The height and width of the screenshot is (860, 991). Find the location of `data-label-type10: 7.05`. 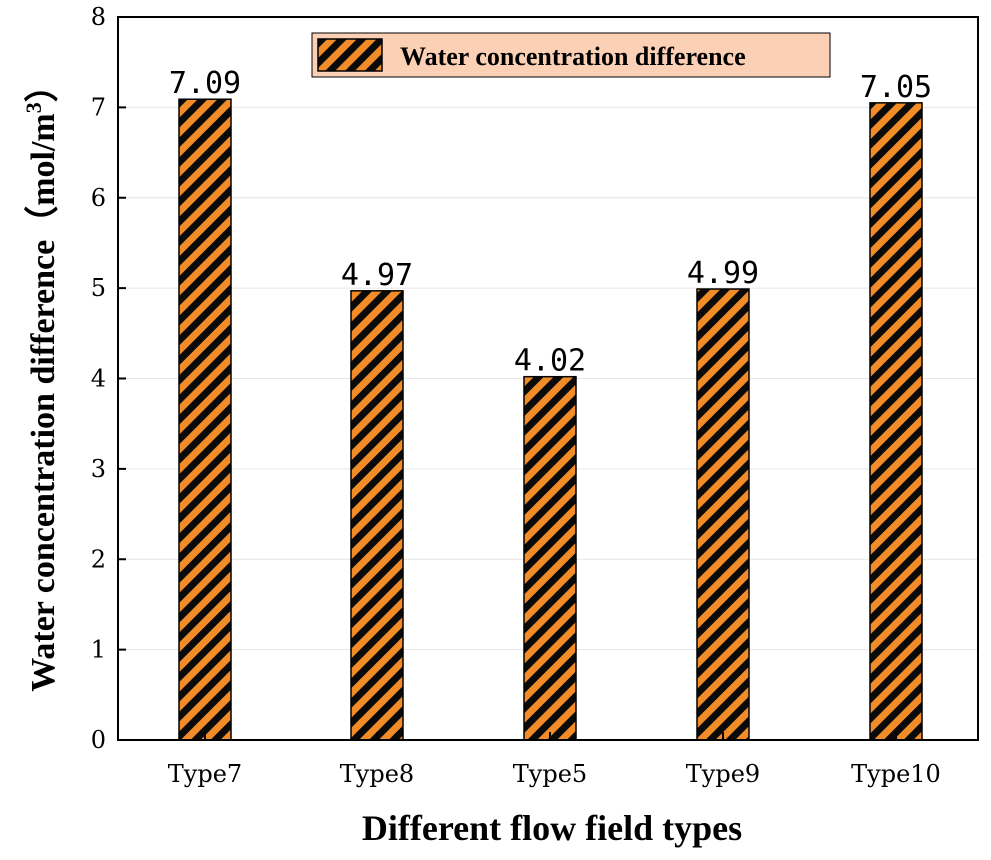

data-label-type10: 7.05 is located at coordinates (896, 87).